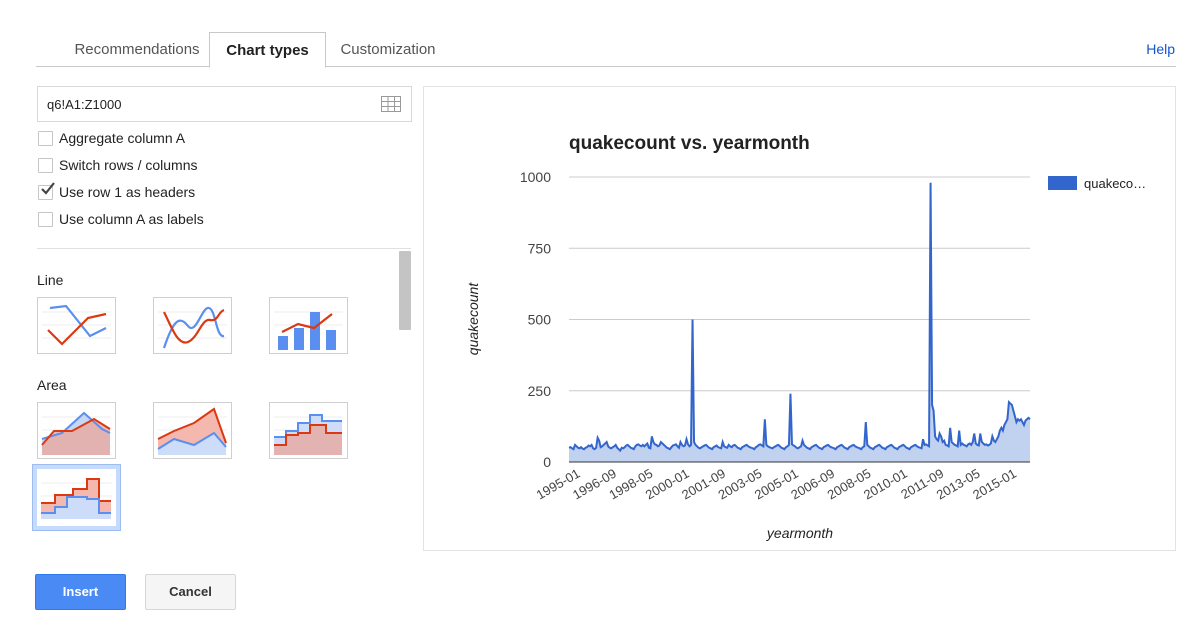 This screenshot has height=636, width=1193. Describe the element at coordinates (76, 325) in the screenshot. I see `line-chart-icon` at that location.